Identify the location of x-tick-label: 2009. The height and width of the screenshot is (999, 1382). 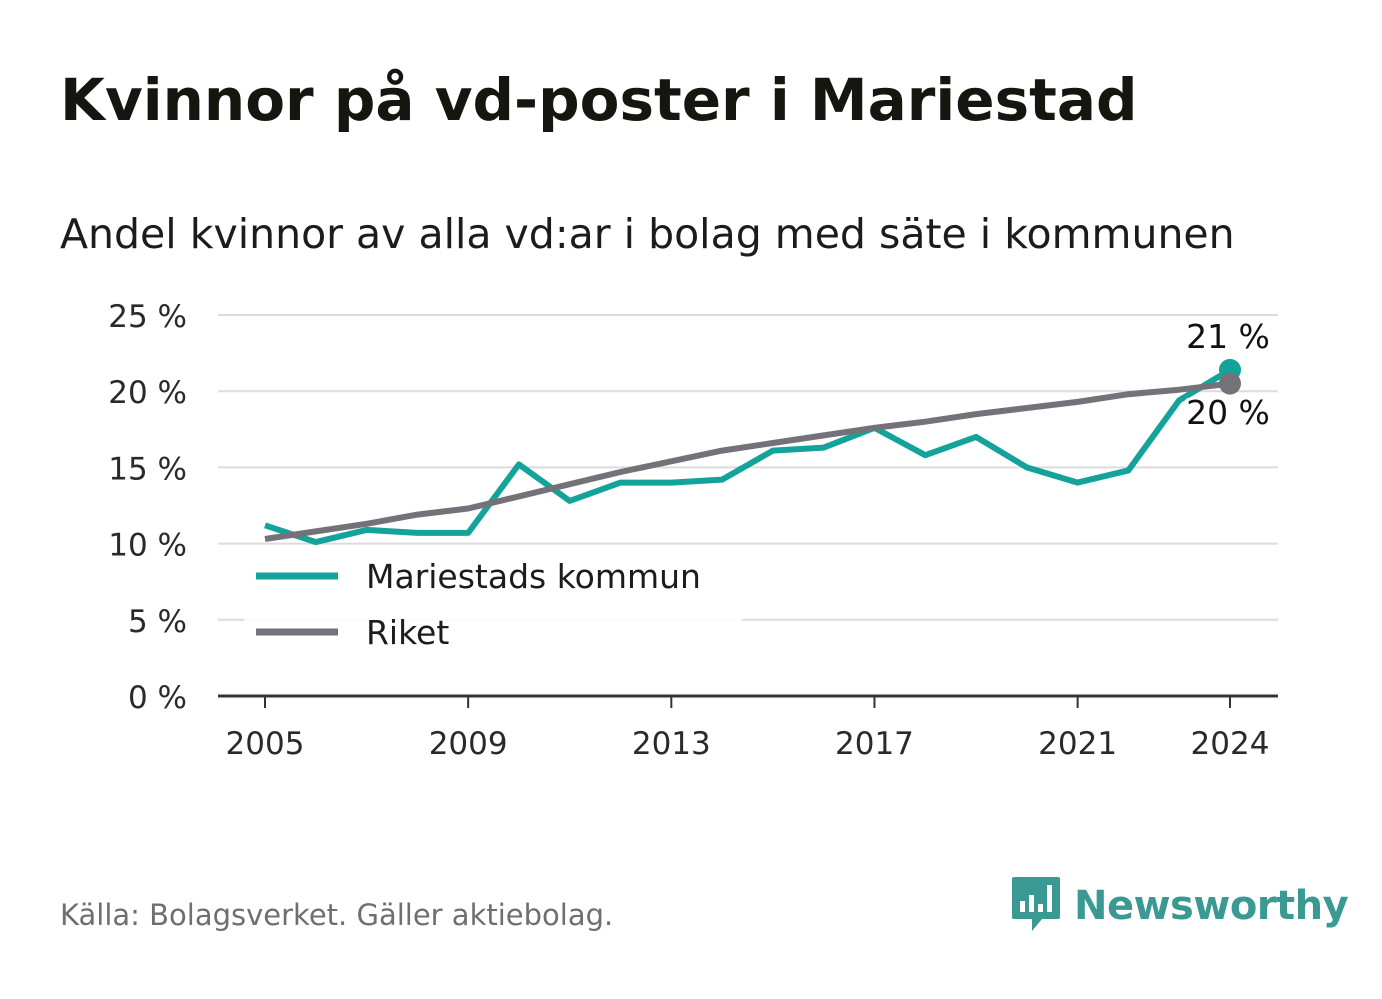
(468, 744).